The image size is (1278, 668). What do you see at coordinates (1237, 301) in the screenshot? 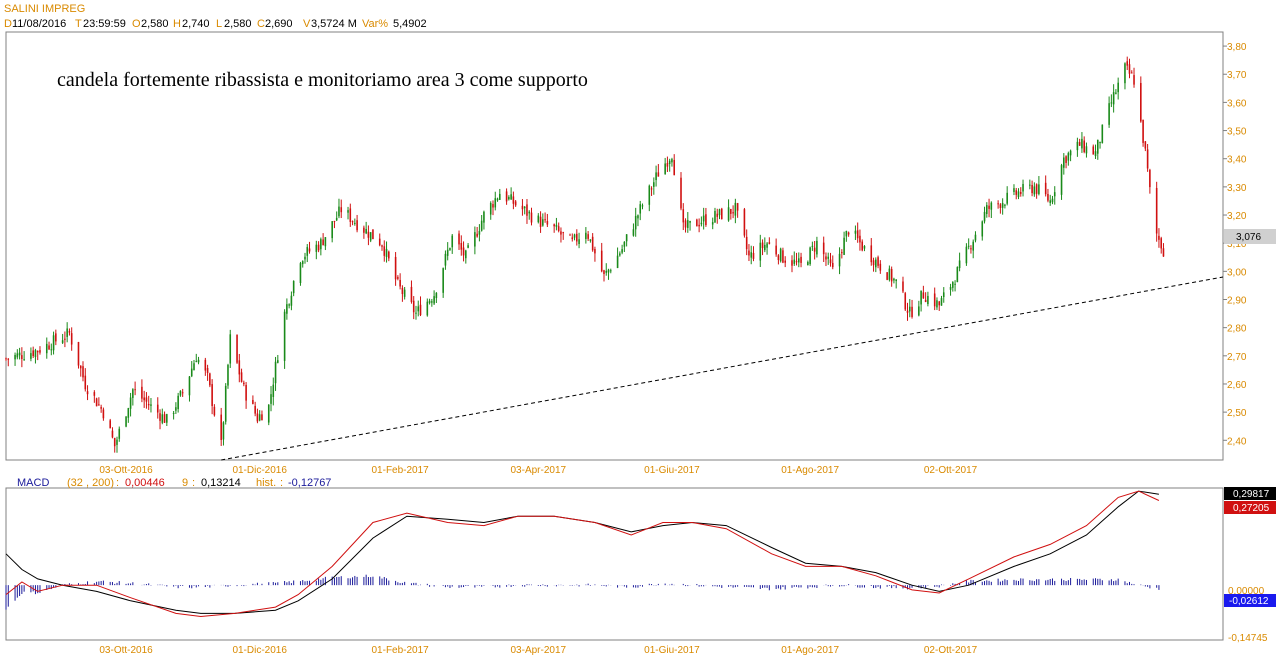
I see `price-ytick-label: 2,90` at bounding box center [1237, 301].